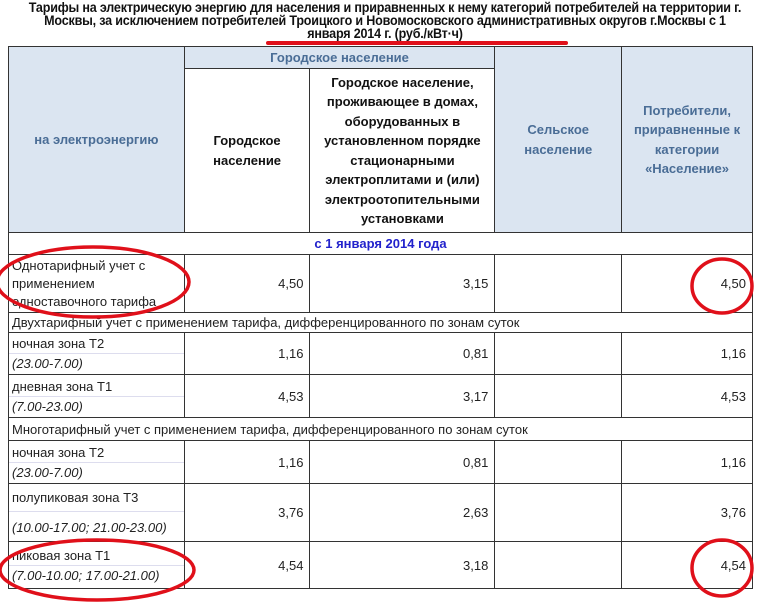  Describe the element at coordinates (247, 283) in the screenshot. I see `value-urban: 4,50` at that location.